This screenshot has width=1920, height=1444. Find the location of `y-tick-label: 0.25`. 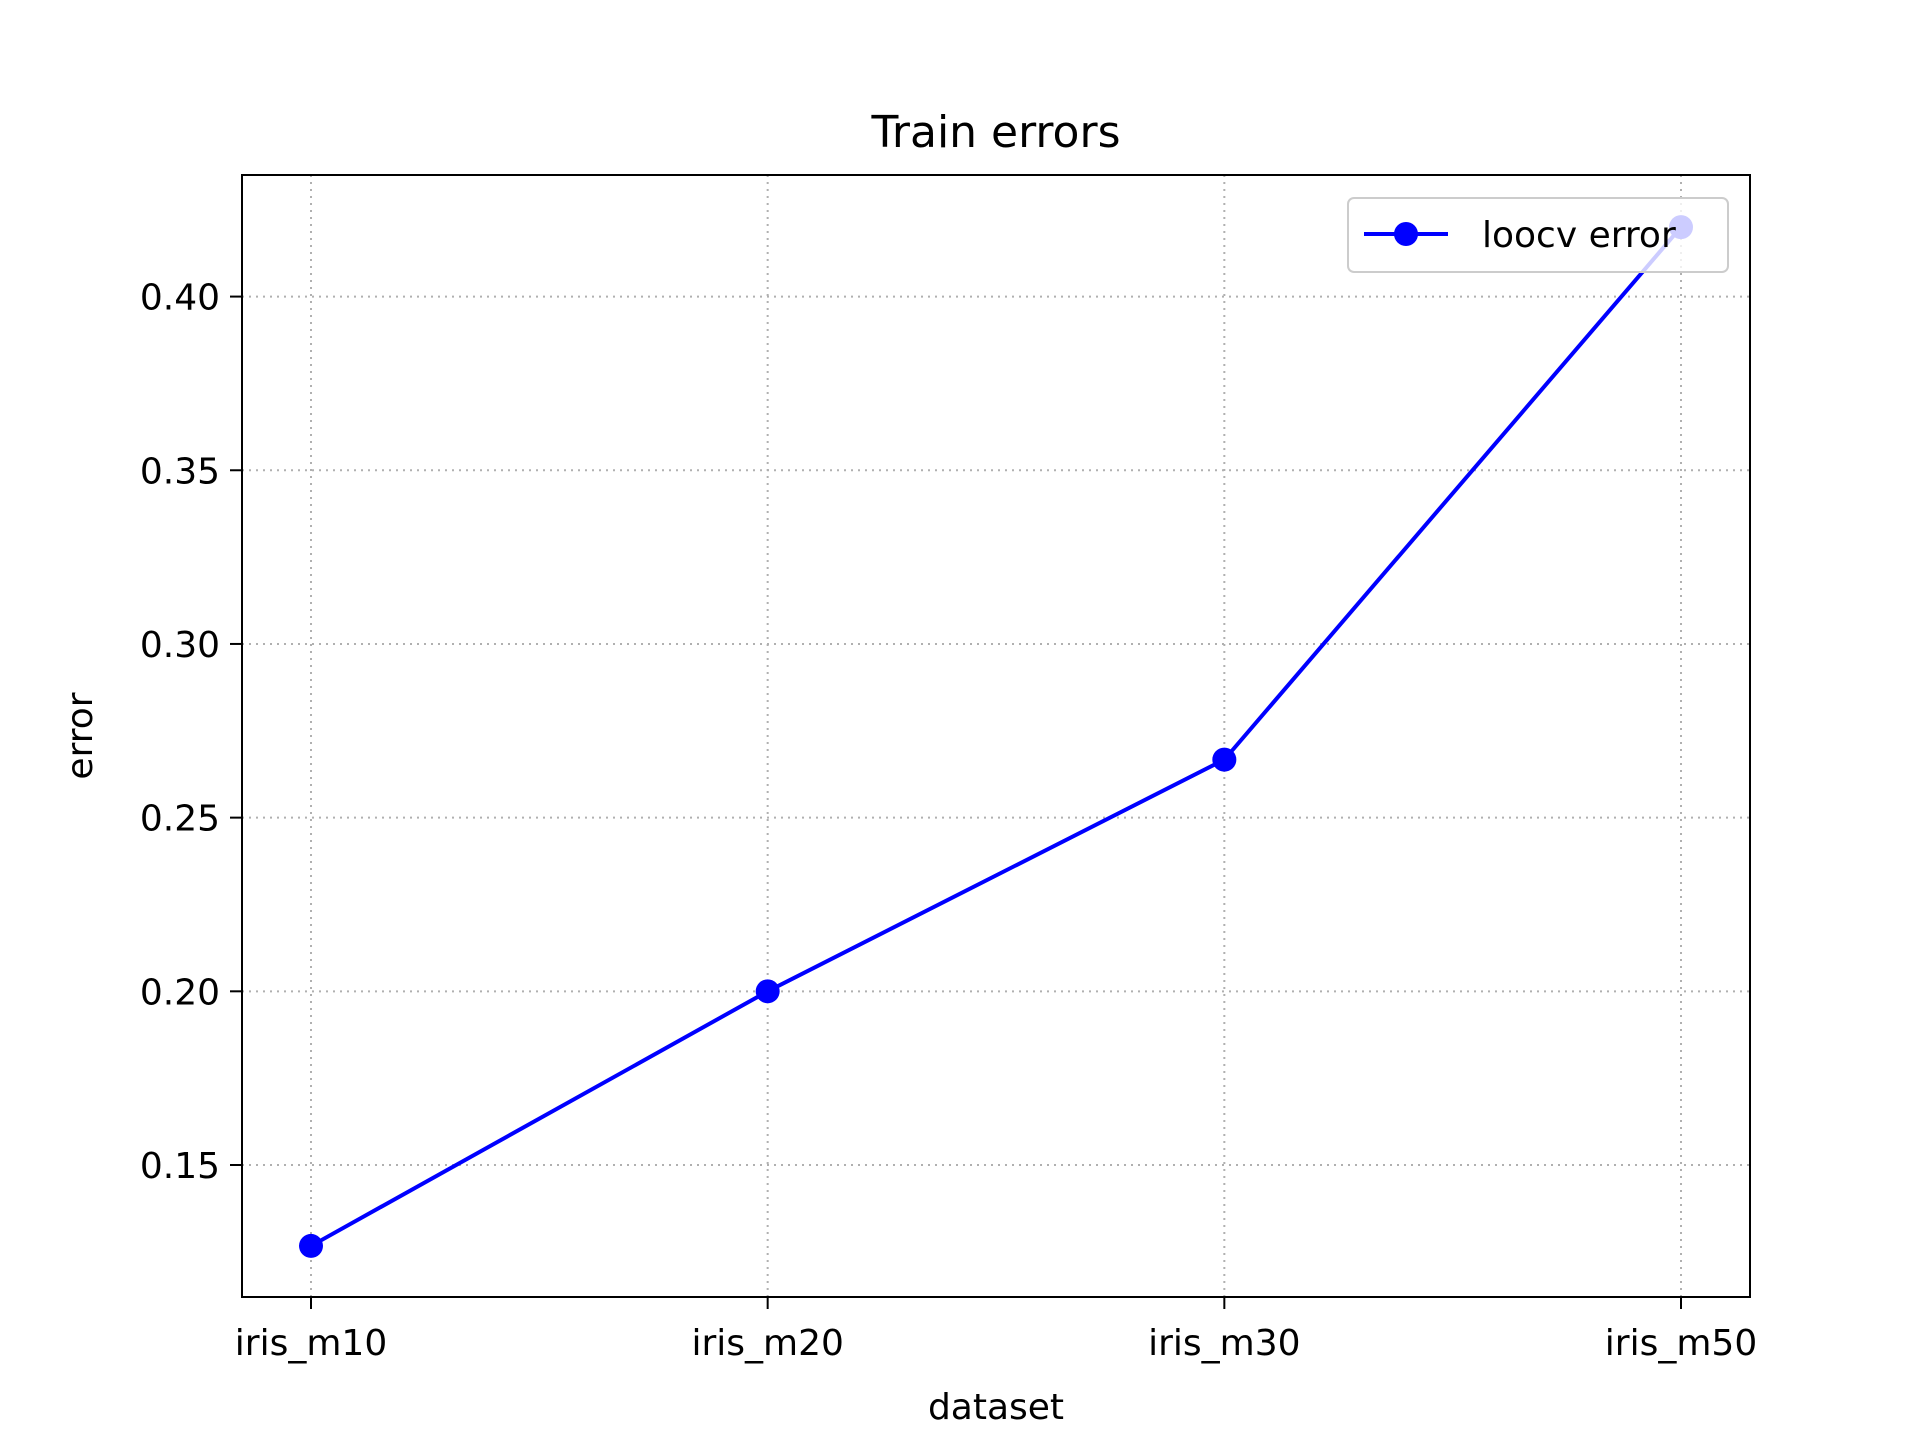

y-tick-label: 0.25 is located at coordinates (180, 819).